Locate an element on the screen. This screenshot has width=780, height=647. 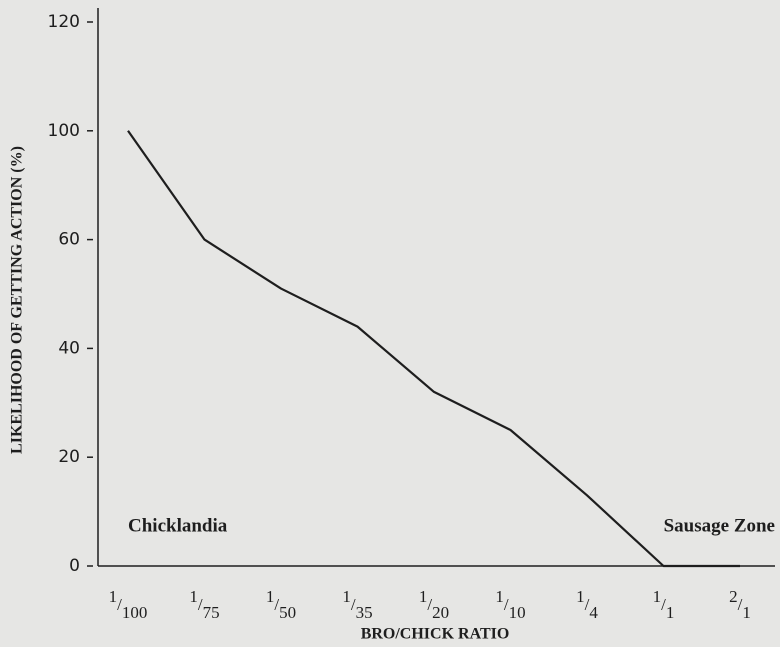
x-tick-label: 1/50 is located at coordinates (281, 604).